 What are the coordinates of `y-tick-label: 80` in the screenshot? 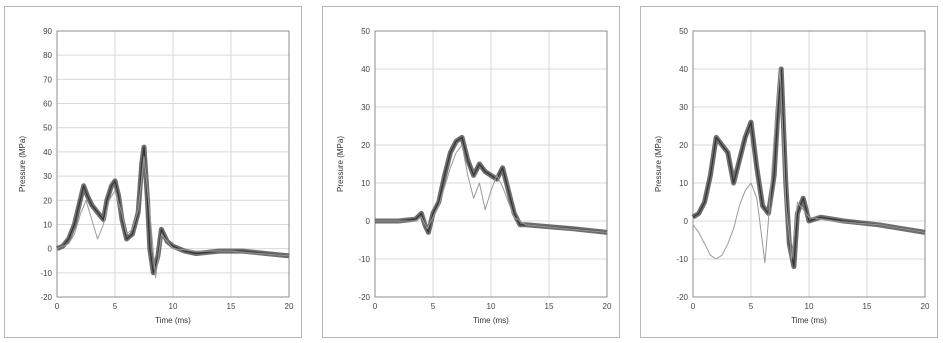 It's located at (47, 55).